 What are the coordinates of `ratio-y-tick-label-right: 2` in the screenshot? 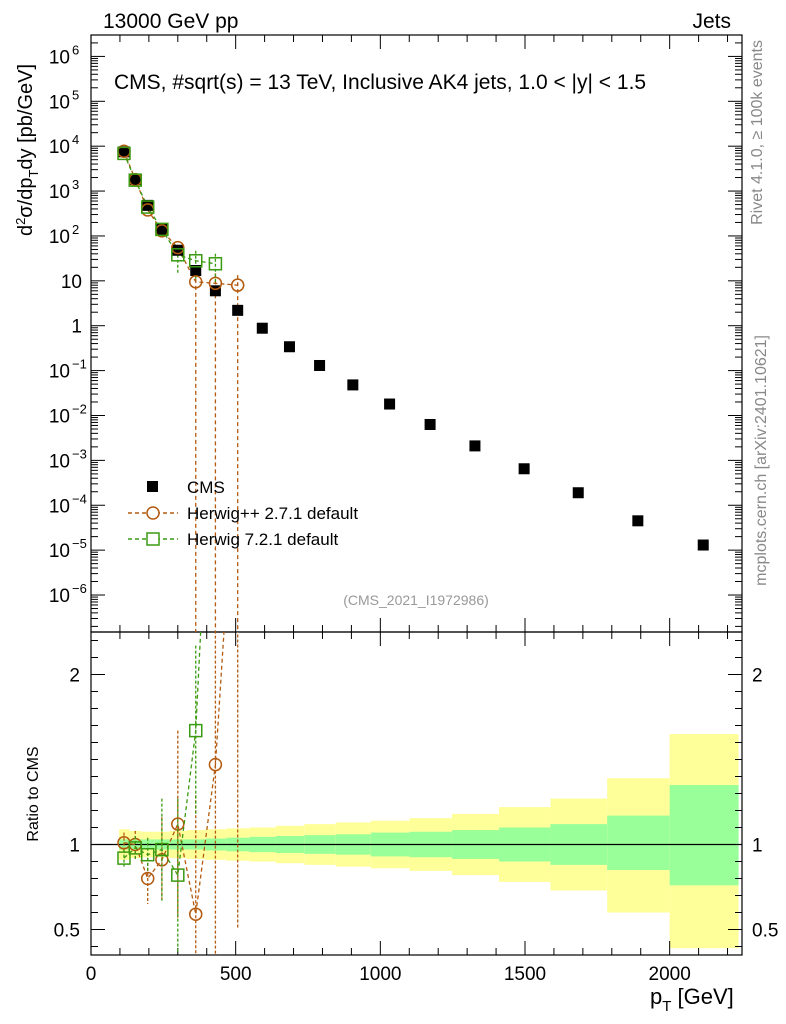 It's located at (757, 676).